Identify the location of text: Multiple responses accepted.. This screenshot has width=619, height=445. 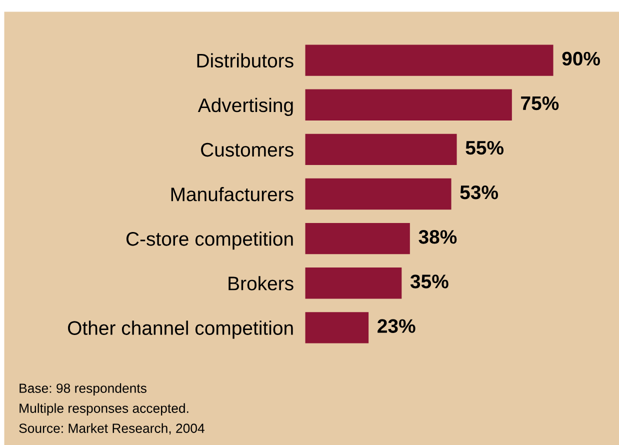
(104, 409).